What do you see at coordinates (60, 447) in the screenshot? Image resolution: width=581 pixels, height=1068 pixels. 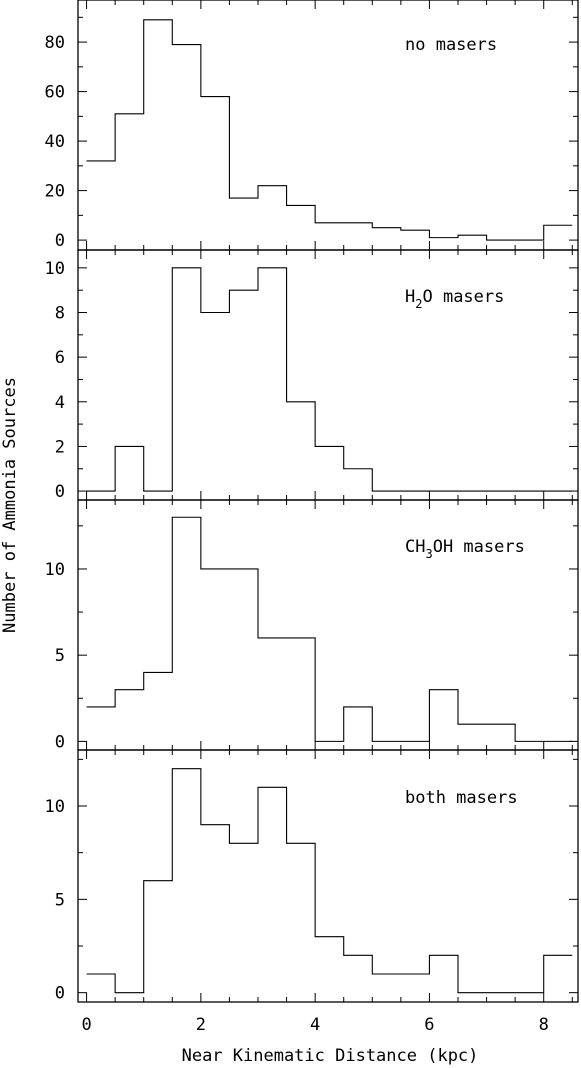 I see `y-tick-label: 2` at bounding box center [60, 447].